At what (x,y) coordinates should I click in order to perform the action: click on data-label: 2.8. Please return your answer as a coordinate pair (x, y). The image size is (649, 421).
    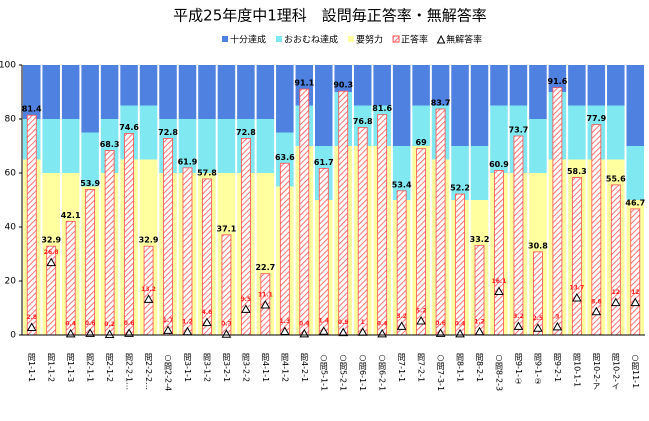
    Looking at the image, I should click on (31, 317).